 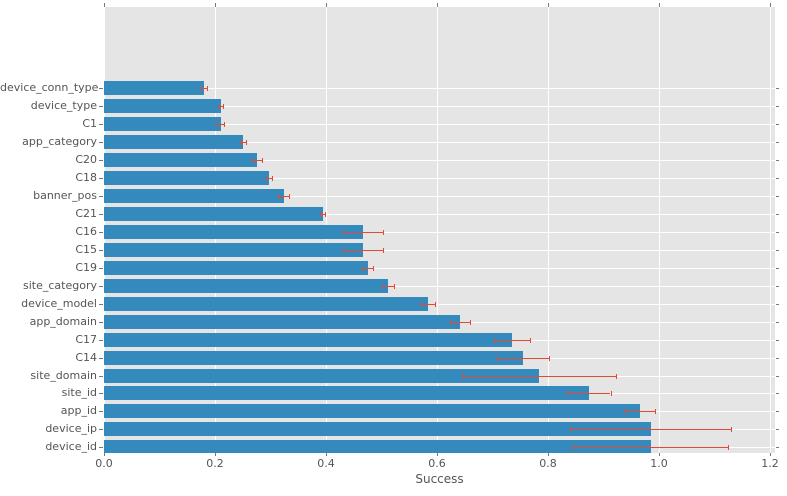 I want to click on bar-C18, so click(x=186, y=178).